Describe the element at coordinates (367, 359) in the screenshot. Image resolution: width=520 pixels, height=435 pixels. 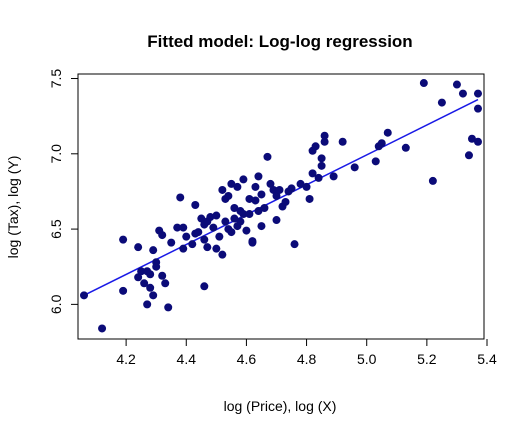
I see `x-tick-label: 5.0` at that location.